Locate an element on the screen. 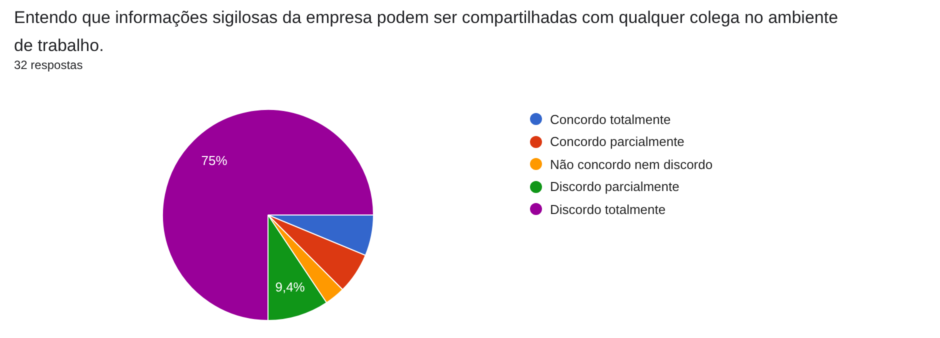  legend-label: Concordo totalmente is located at coordinates (610, 119).